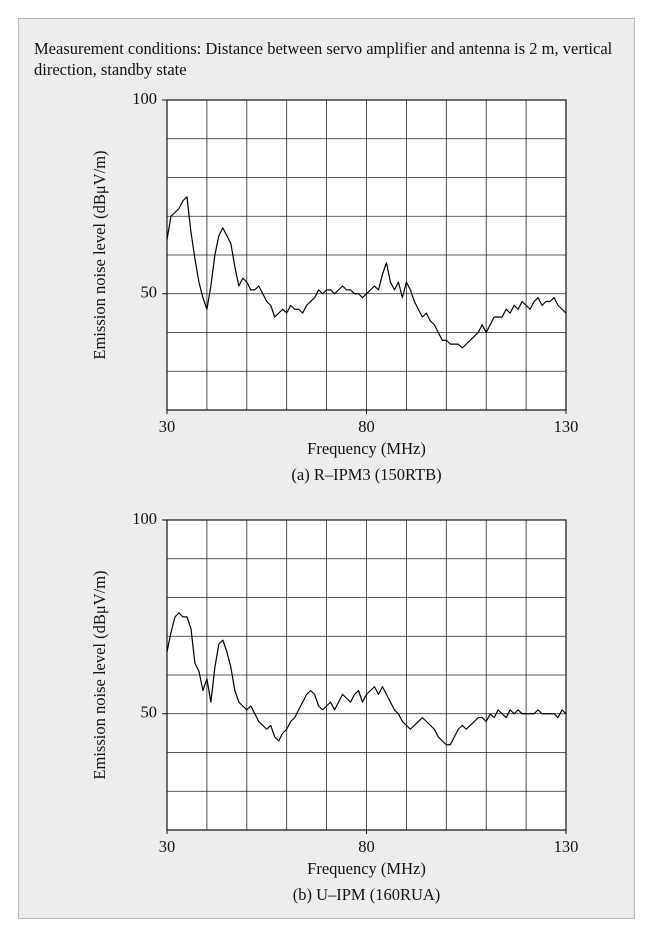 Image resolution: width=652 pixels, height=939 pixels. What do you see at coordinates (366, 474) in the screenshot?
I see `chart-caption: (a) R–IPM3 (150RTB)` at bounding box center [366, 474].